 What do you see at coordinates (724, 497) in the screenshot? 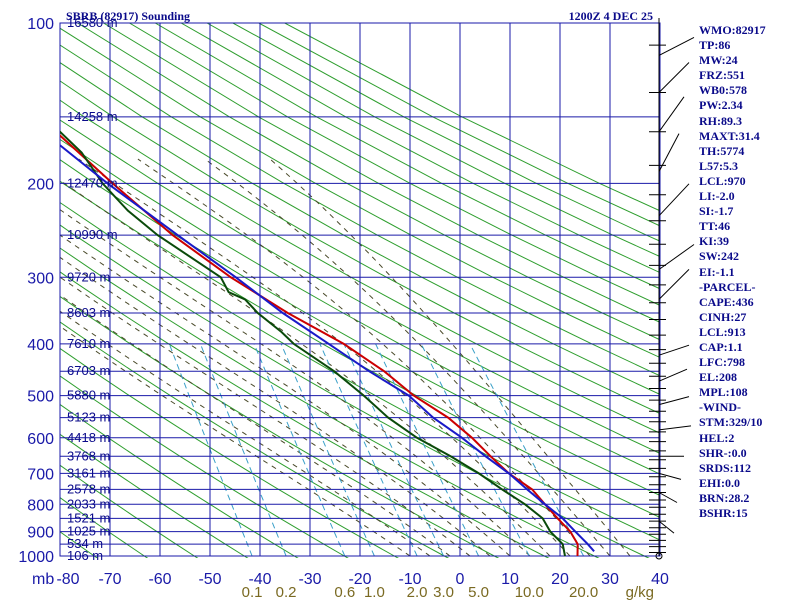
I see `index-item: BRN:28.2` at bounding box center [724, 497].